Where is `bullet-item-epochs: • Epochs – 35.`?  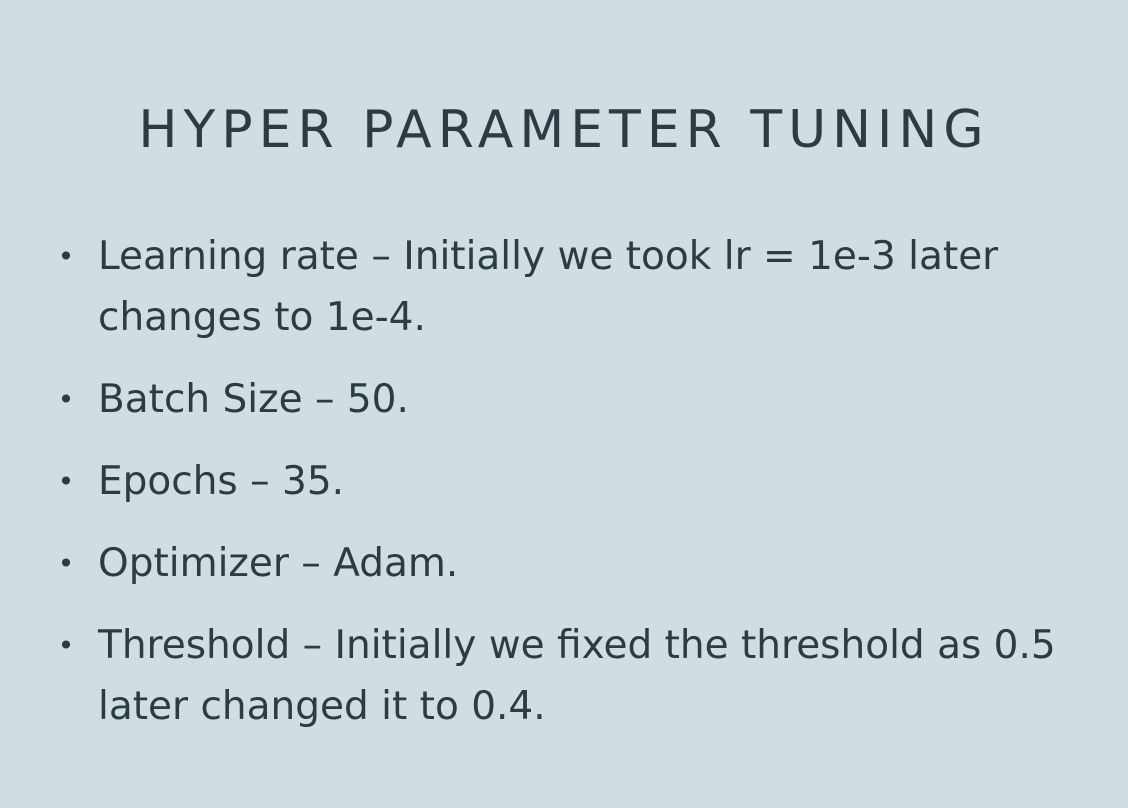
bullet-item-epochs: • Epochs – 35. is located at coordinates (571, 481).